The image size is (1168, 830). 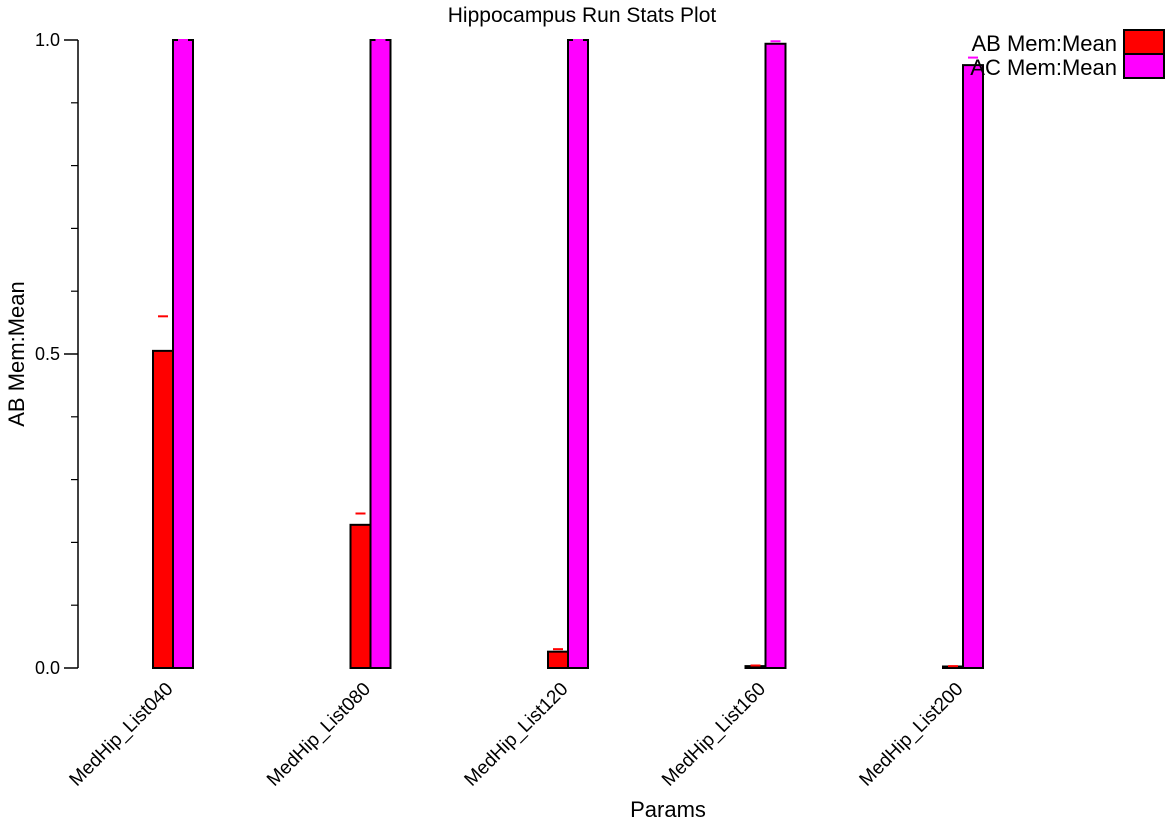 What do you see at coordinates (668, 809) in the screenshot?
I see `x-axis-label: Params` at bounding box center [668, 809].